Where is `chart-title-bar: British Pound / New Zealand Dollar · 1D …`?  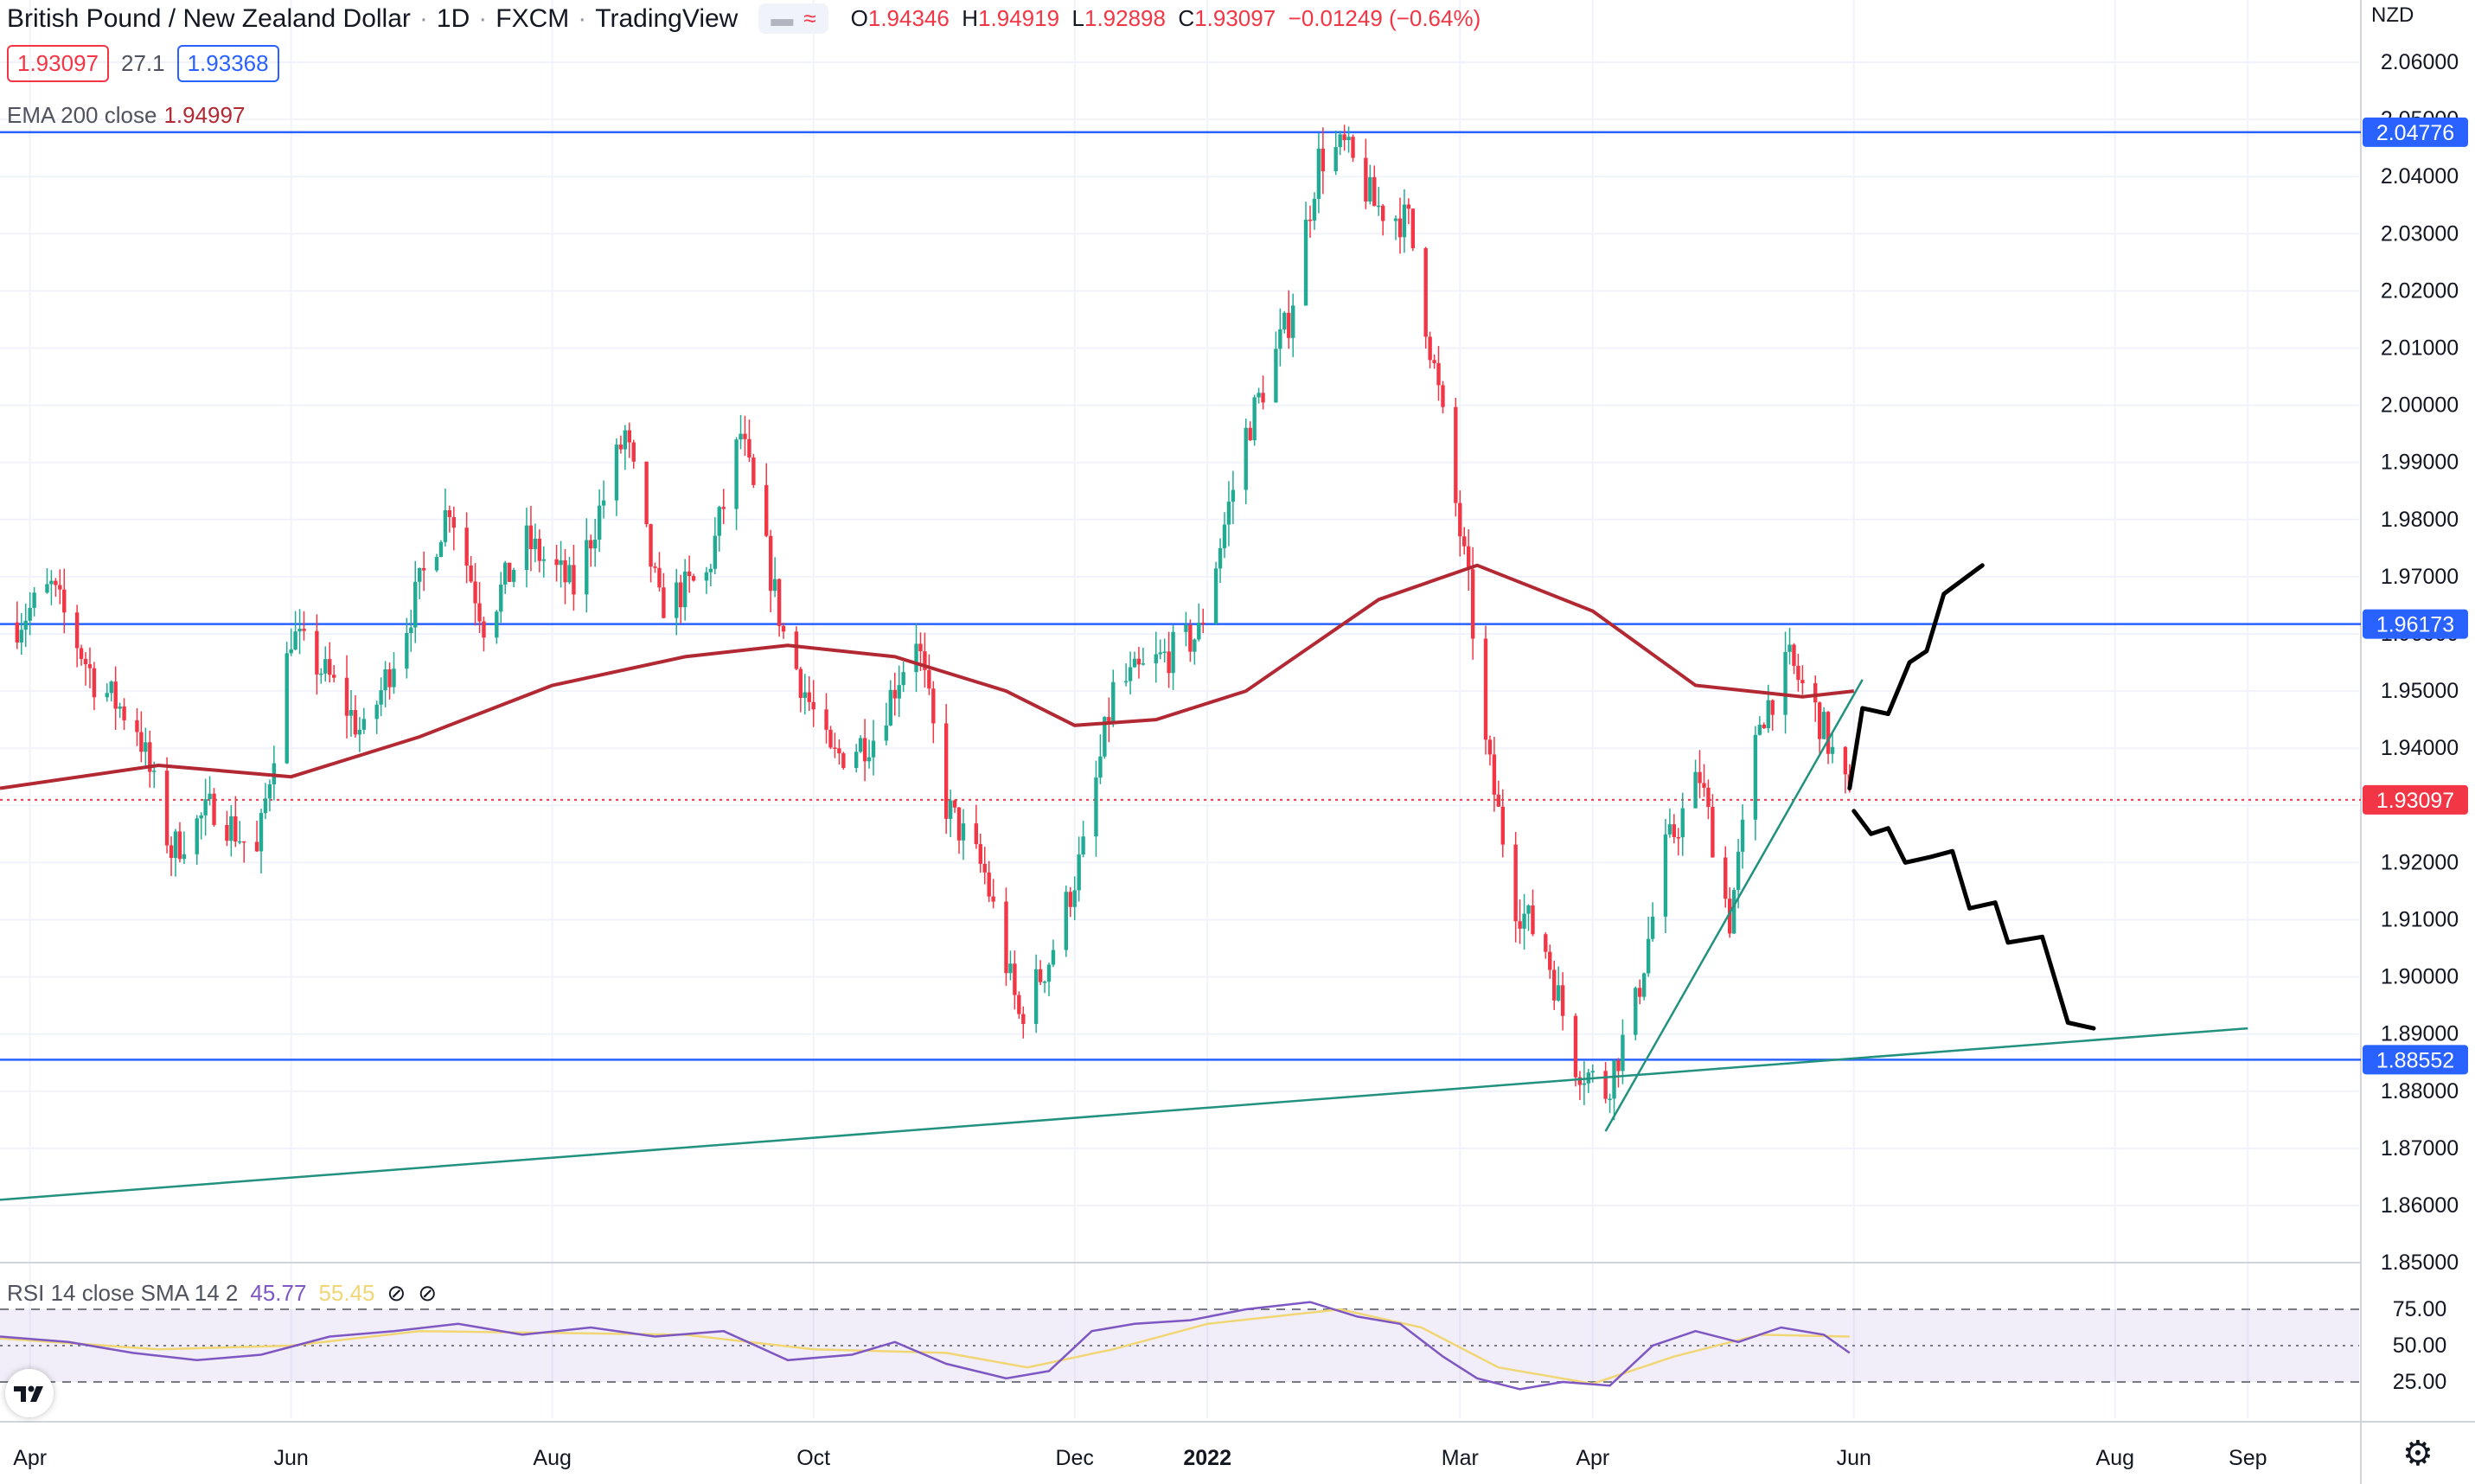 chart-title-bar: British Pound / New Zealand Dollar · 1D … is located at coordinates (744, 18).